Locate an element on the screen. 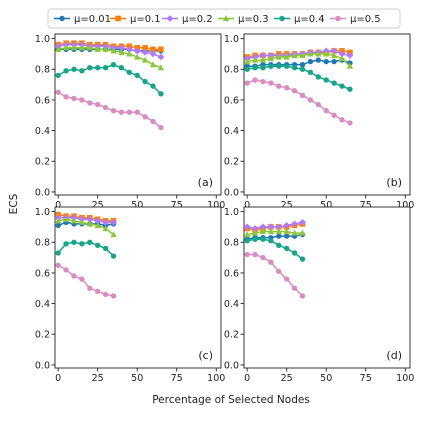  legend-label: μ=0.5 is located at coordinates (365, 19).